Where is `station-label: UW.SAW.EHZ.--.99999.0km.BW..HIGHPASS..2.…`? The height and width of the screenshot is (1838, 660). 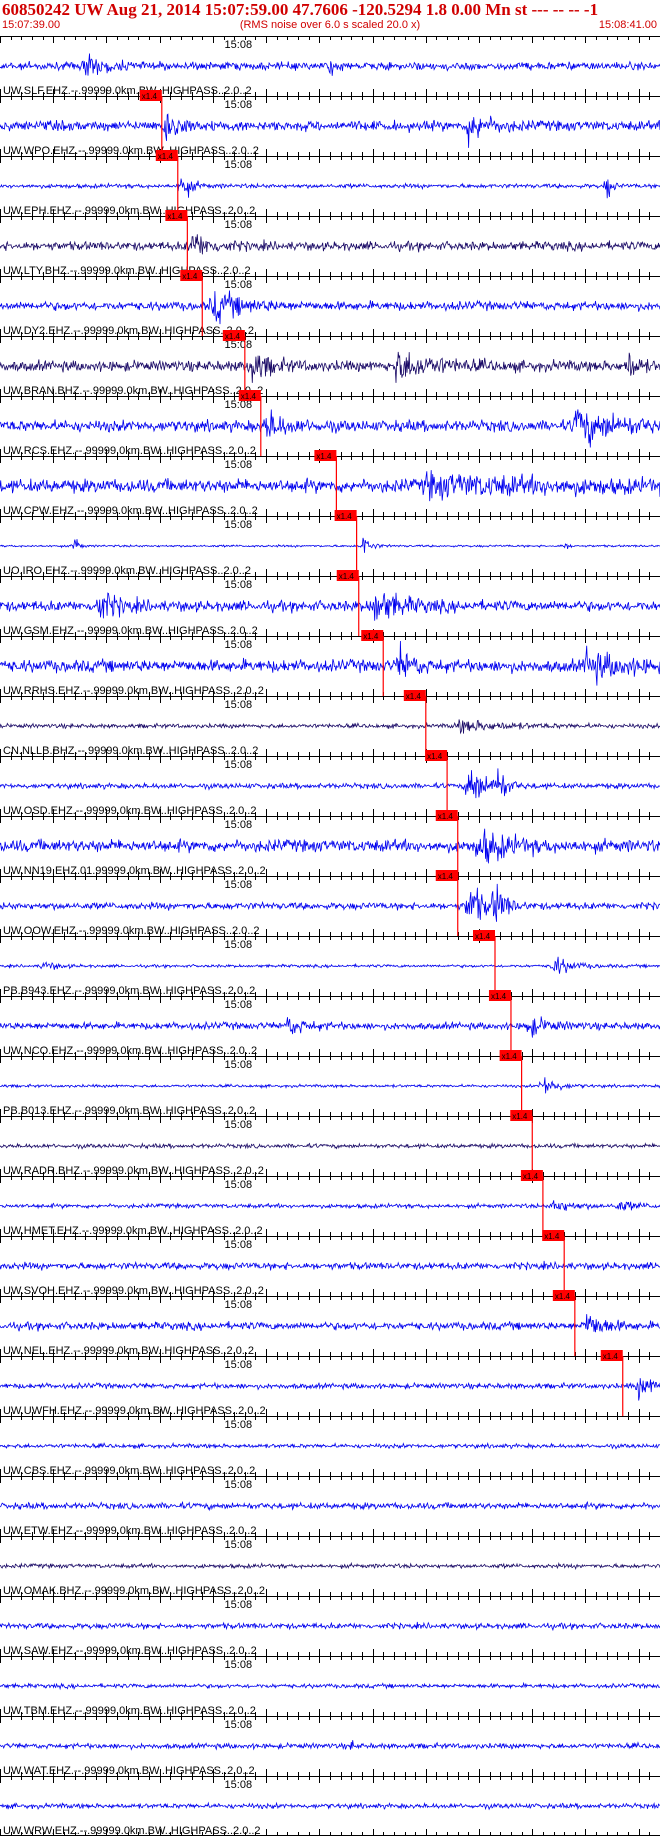 station-label: UW.SAW.EHZ.--.99999.0km.BW..HIGHPASS..2.… is located at coordinates (130, 1651).